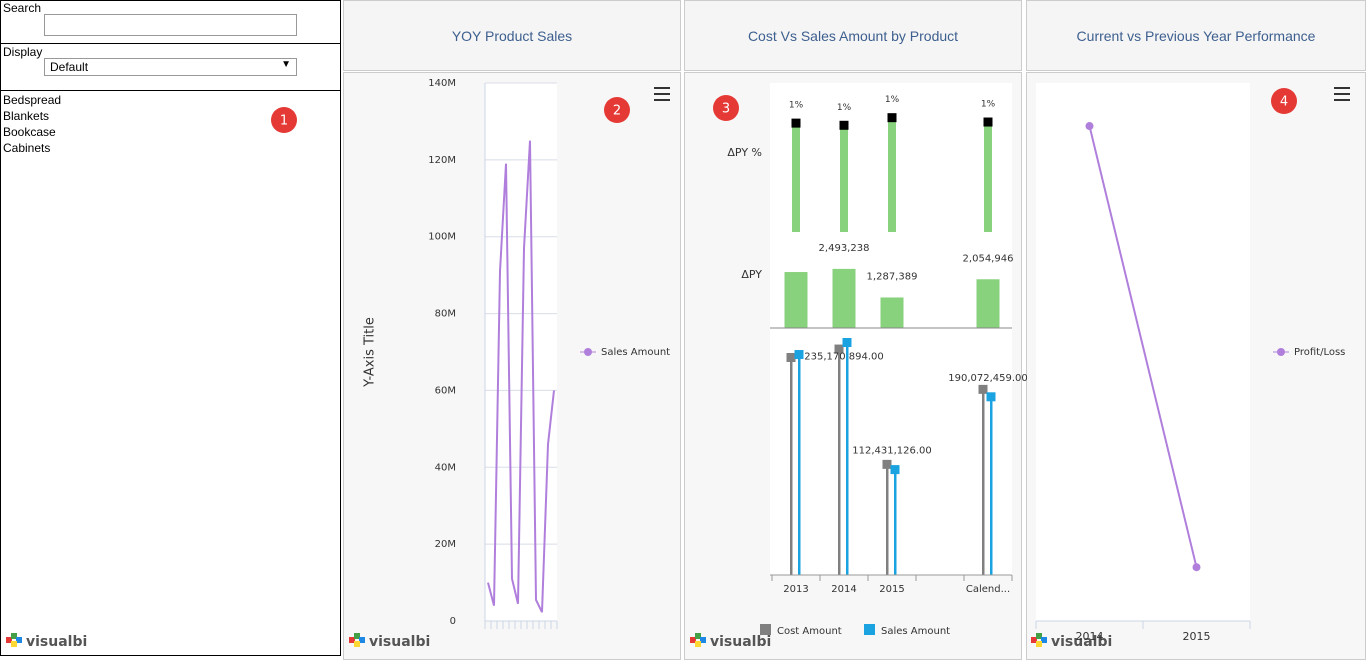 Image resolution: width=1366 pixels, height=662 pixels. I want to click on data-label: 2,493,238, so click(844, 248).